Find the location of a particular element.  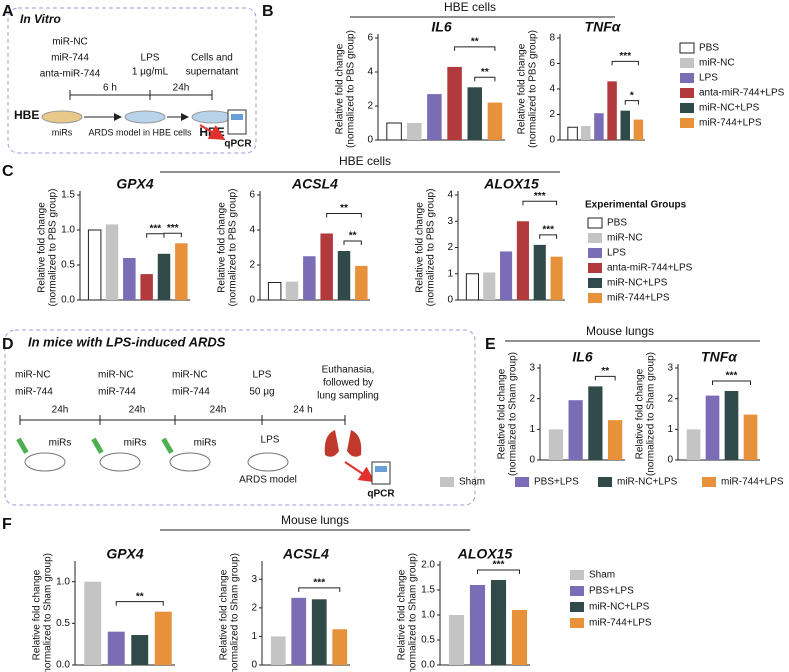

lps-mouse: LPS is located at coordinates (270, 440).